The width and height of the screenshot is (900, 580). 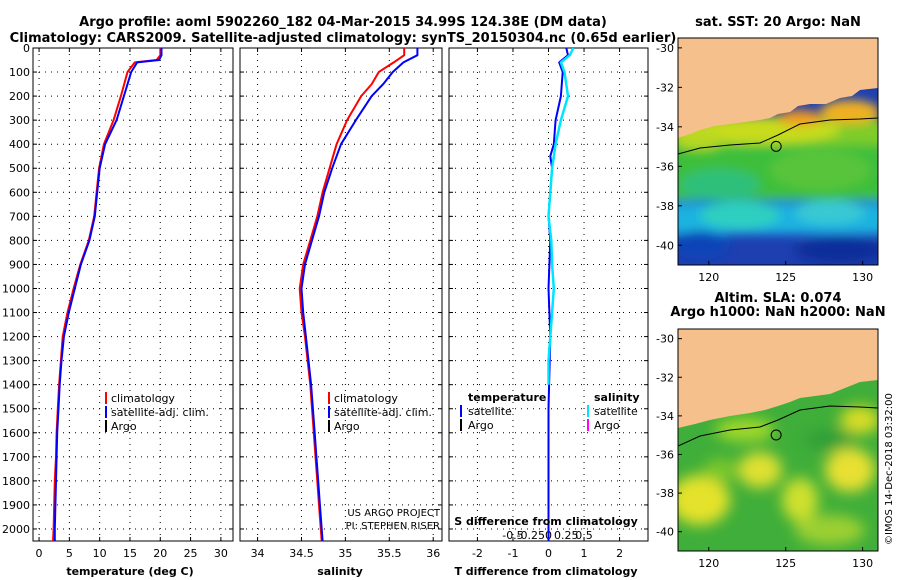 I want to click on depth-tick-label: 0, so click(x=26, y=48).